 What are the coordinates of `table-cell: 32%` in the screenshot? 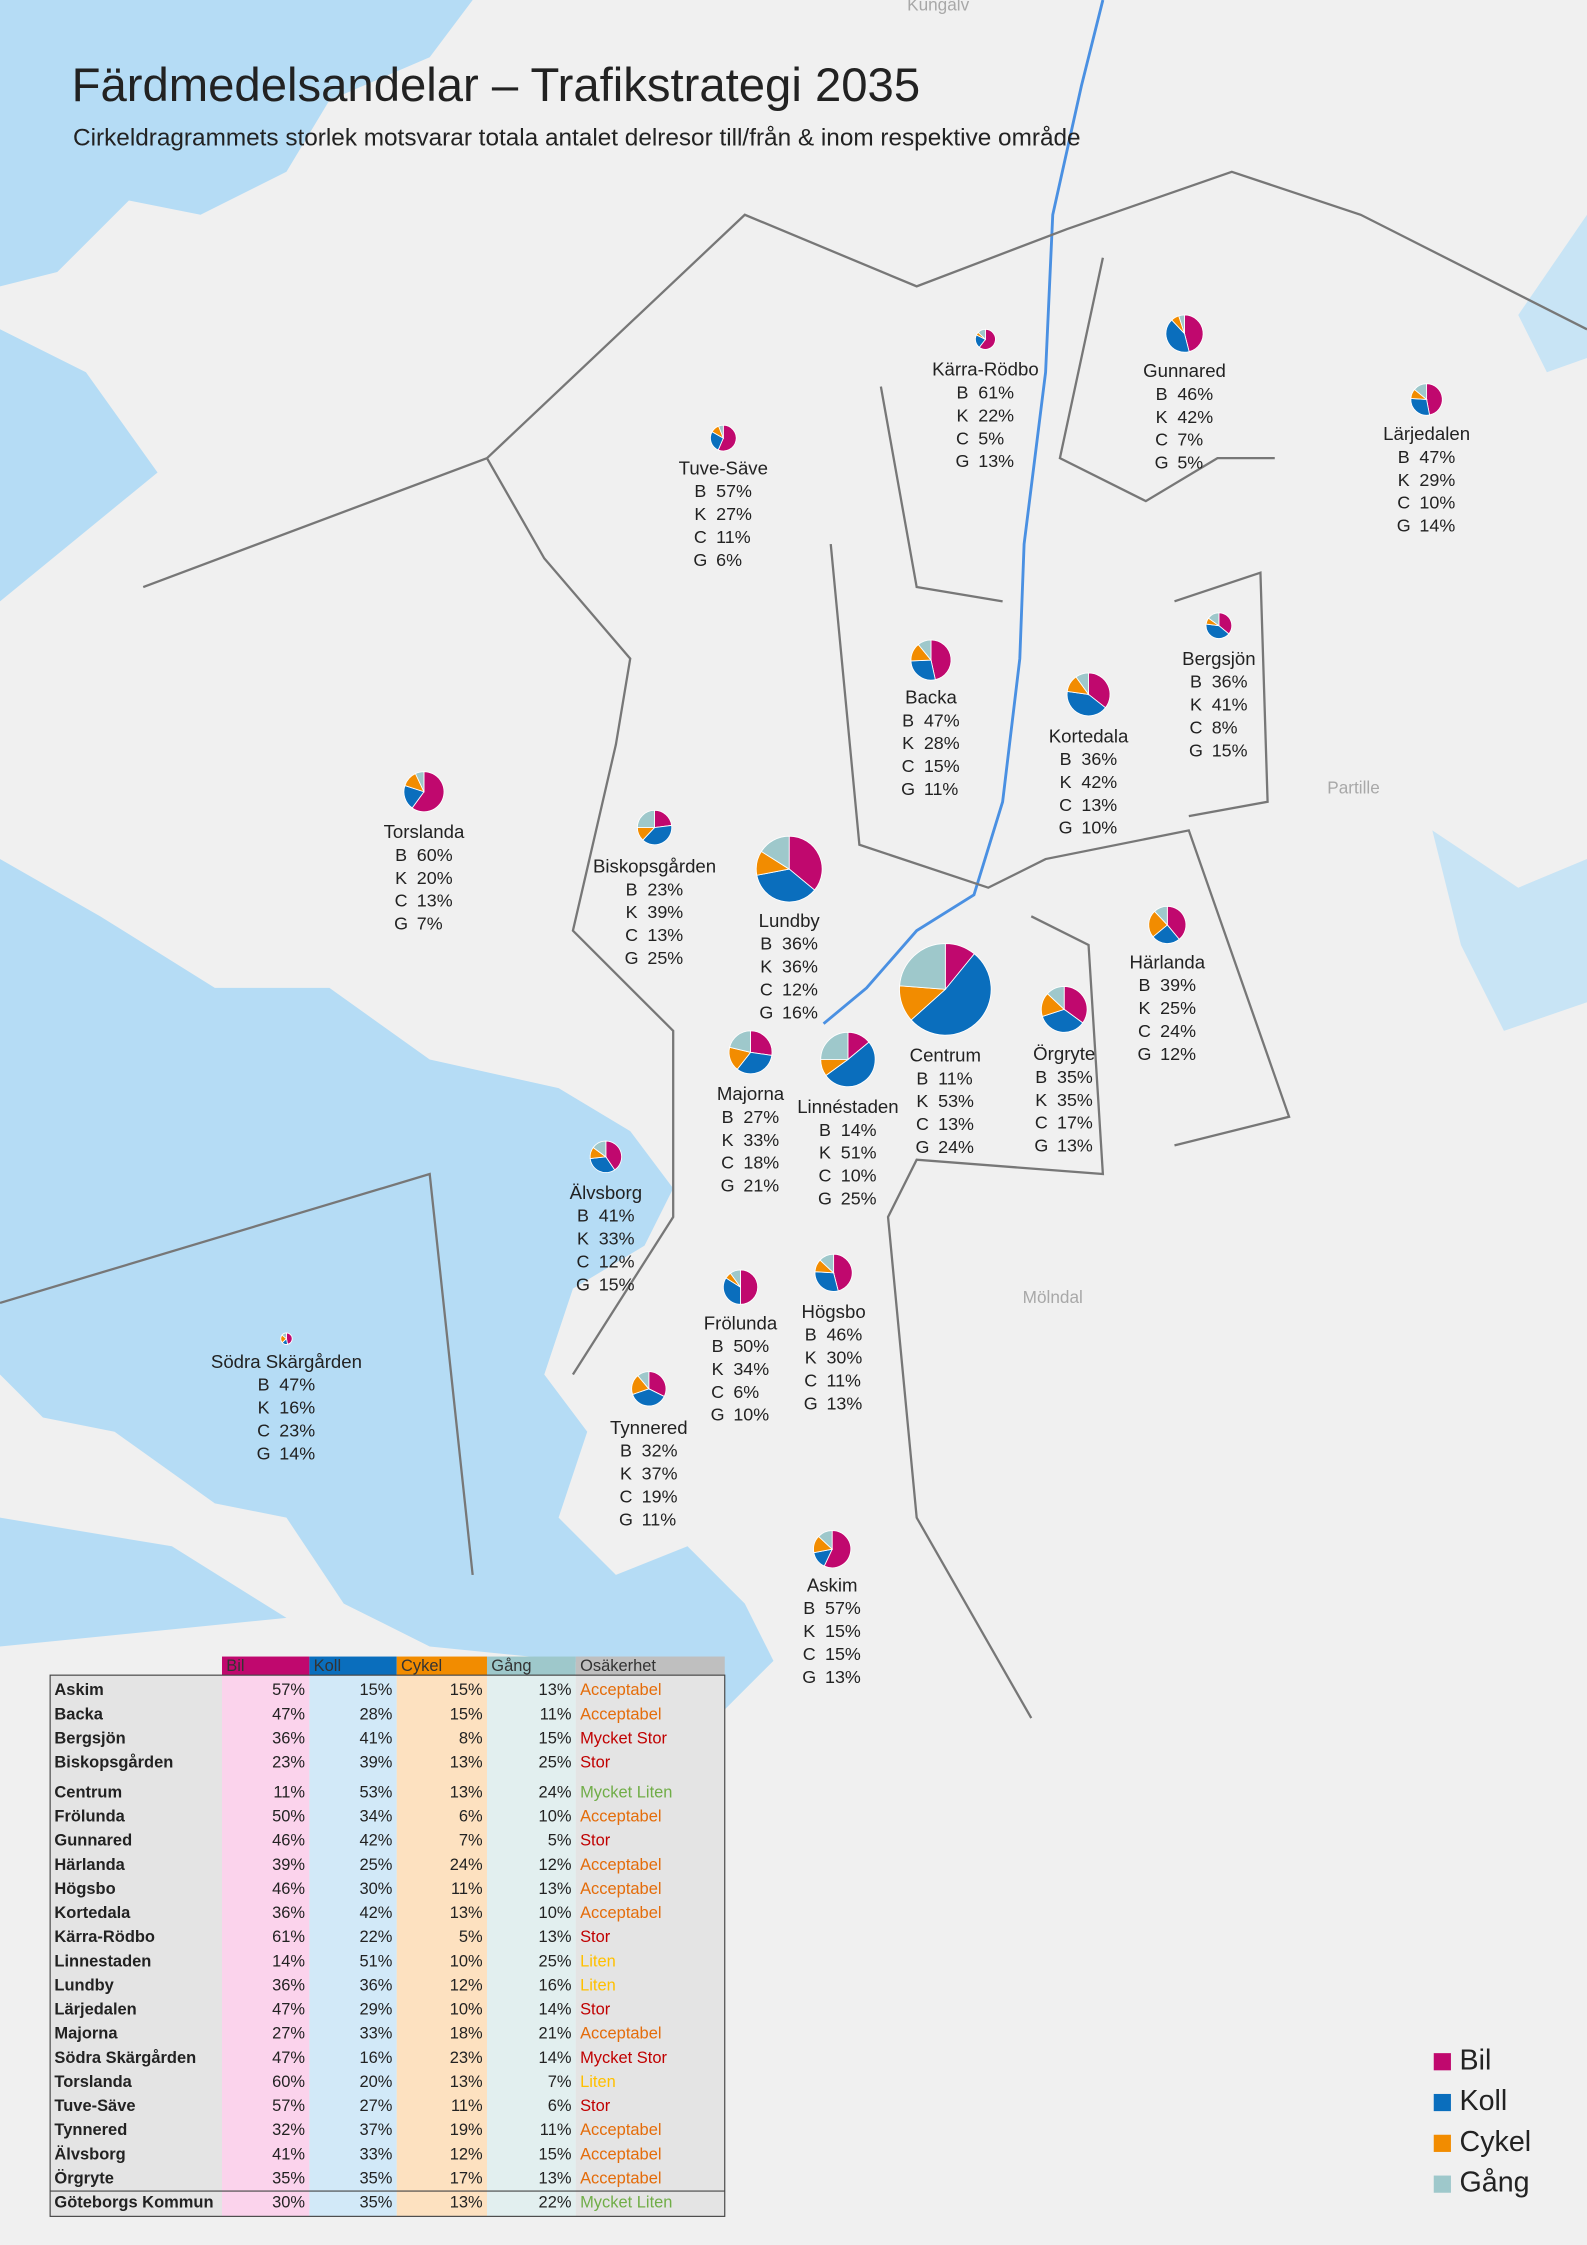 It's located at (288, 2130).